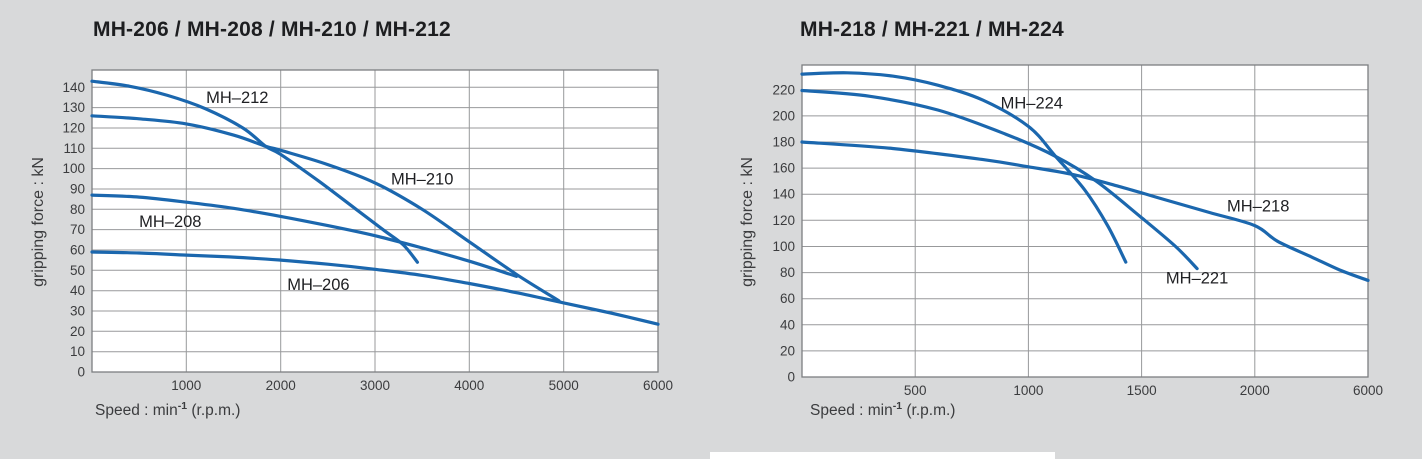 Image resolution: width=1422 pixels, height=459 pixels. I want to click on x-tick-label-1500: 1500, so click(1142, 390).